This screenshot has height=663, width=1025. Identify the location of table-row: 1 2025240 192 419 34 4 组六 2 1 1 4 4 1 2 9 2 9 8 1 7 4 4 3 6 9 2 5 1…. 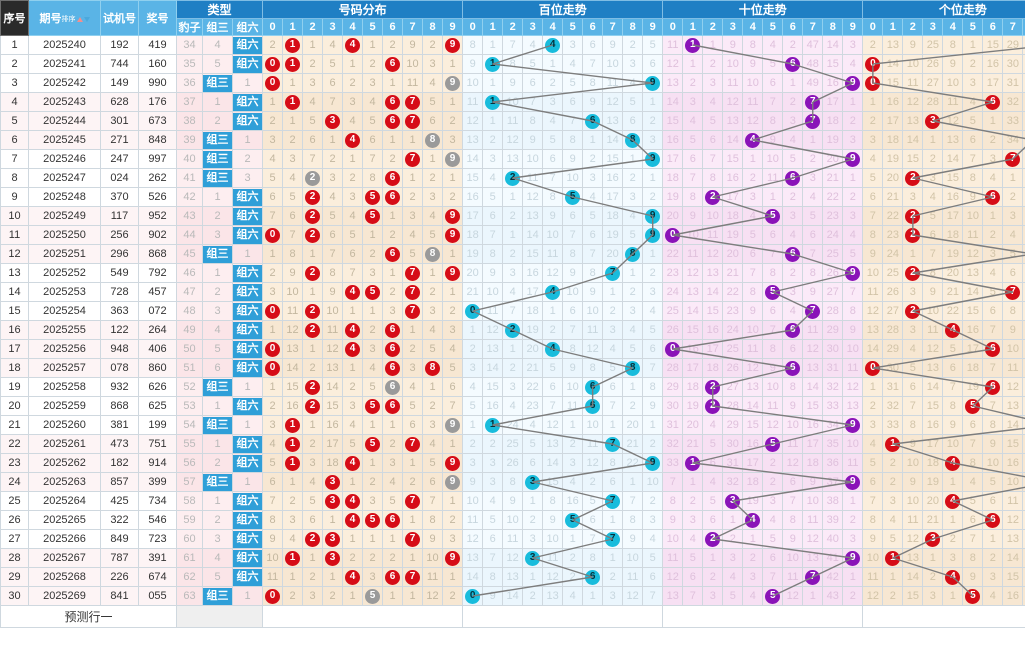
(512, 45).